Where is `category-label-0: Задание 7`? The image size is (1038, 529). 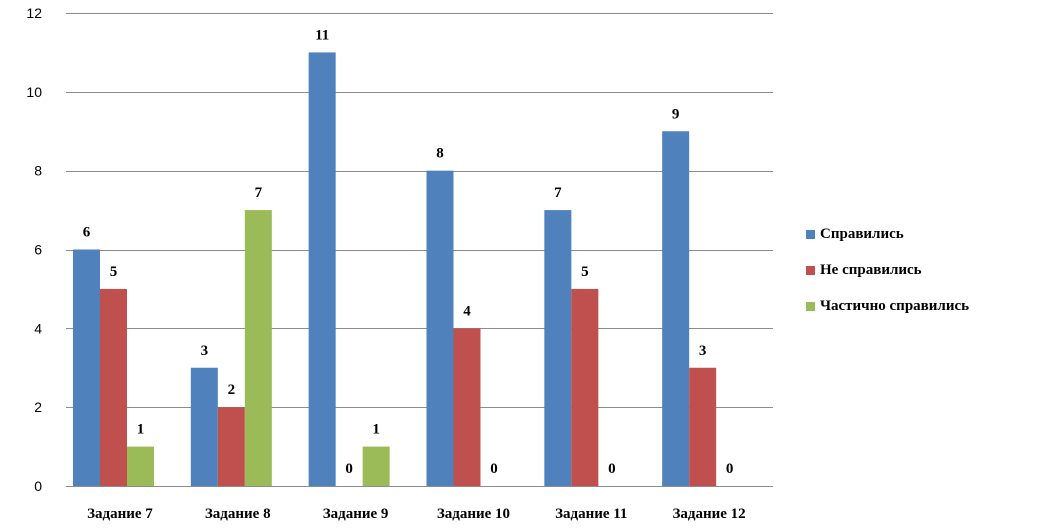 category-label-0: Задание 7 is located at coordinates (120, 514).